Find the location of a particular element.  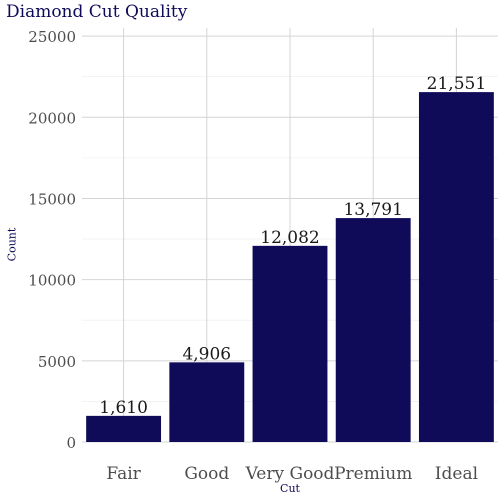

y-tick-label: 10000 is located at coordinates (52, 281).